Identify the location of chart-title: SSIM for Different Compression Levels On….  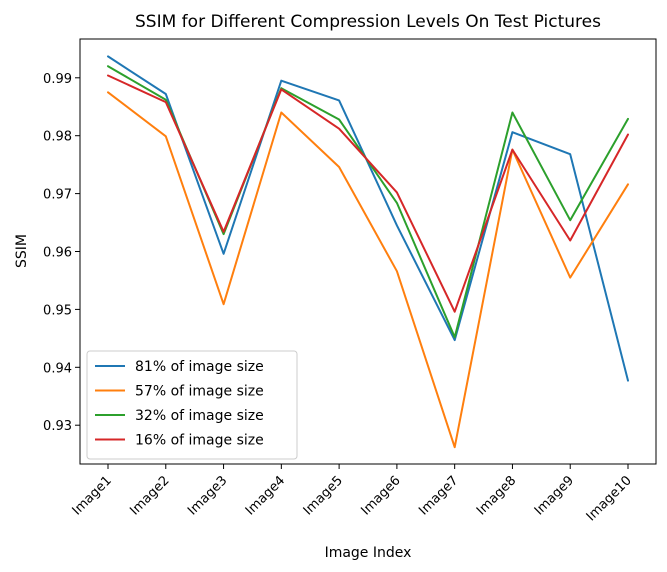
(368, 22).